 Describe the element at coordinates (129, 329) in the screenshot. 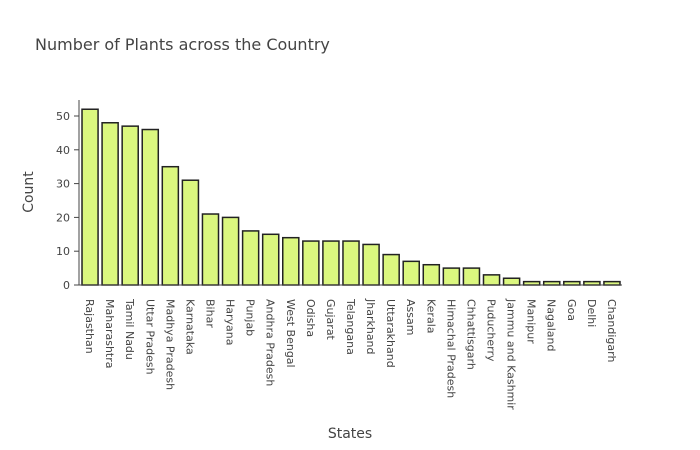

I see `x-tick-label: Tamil Nadu` at that location.